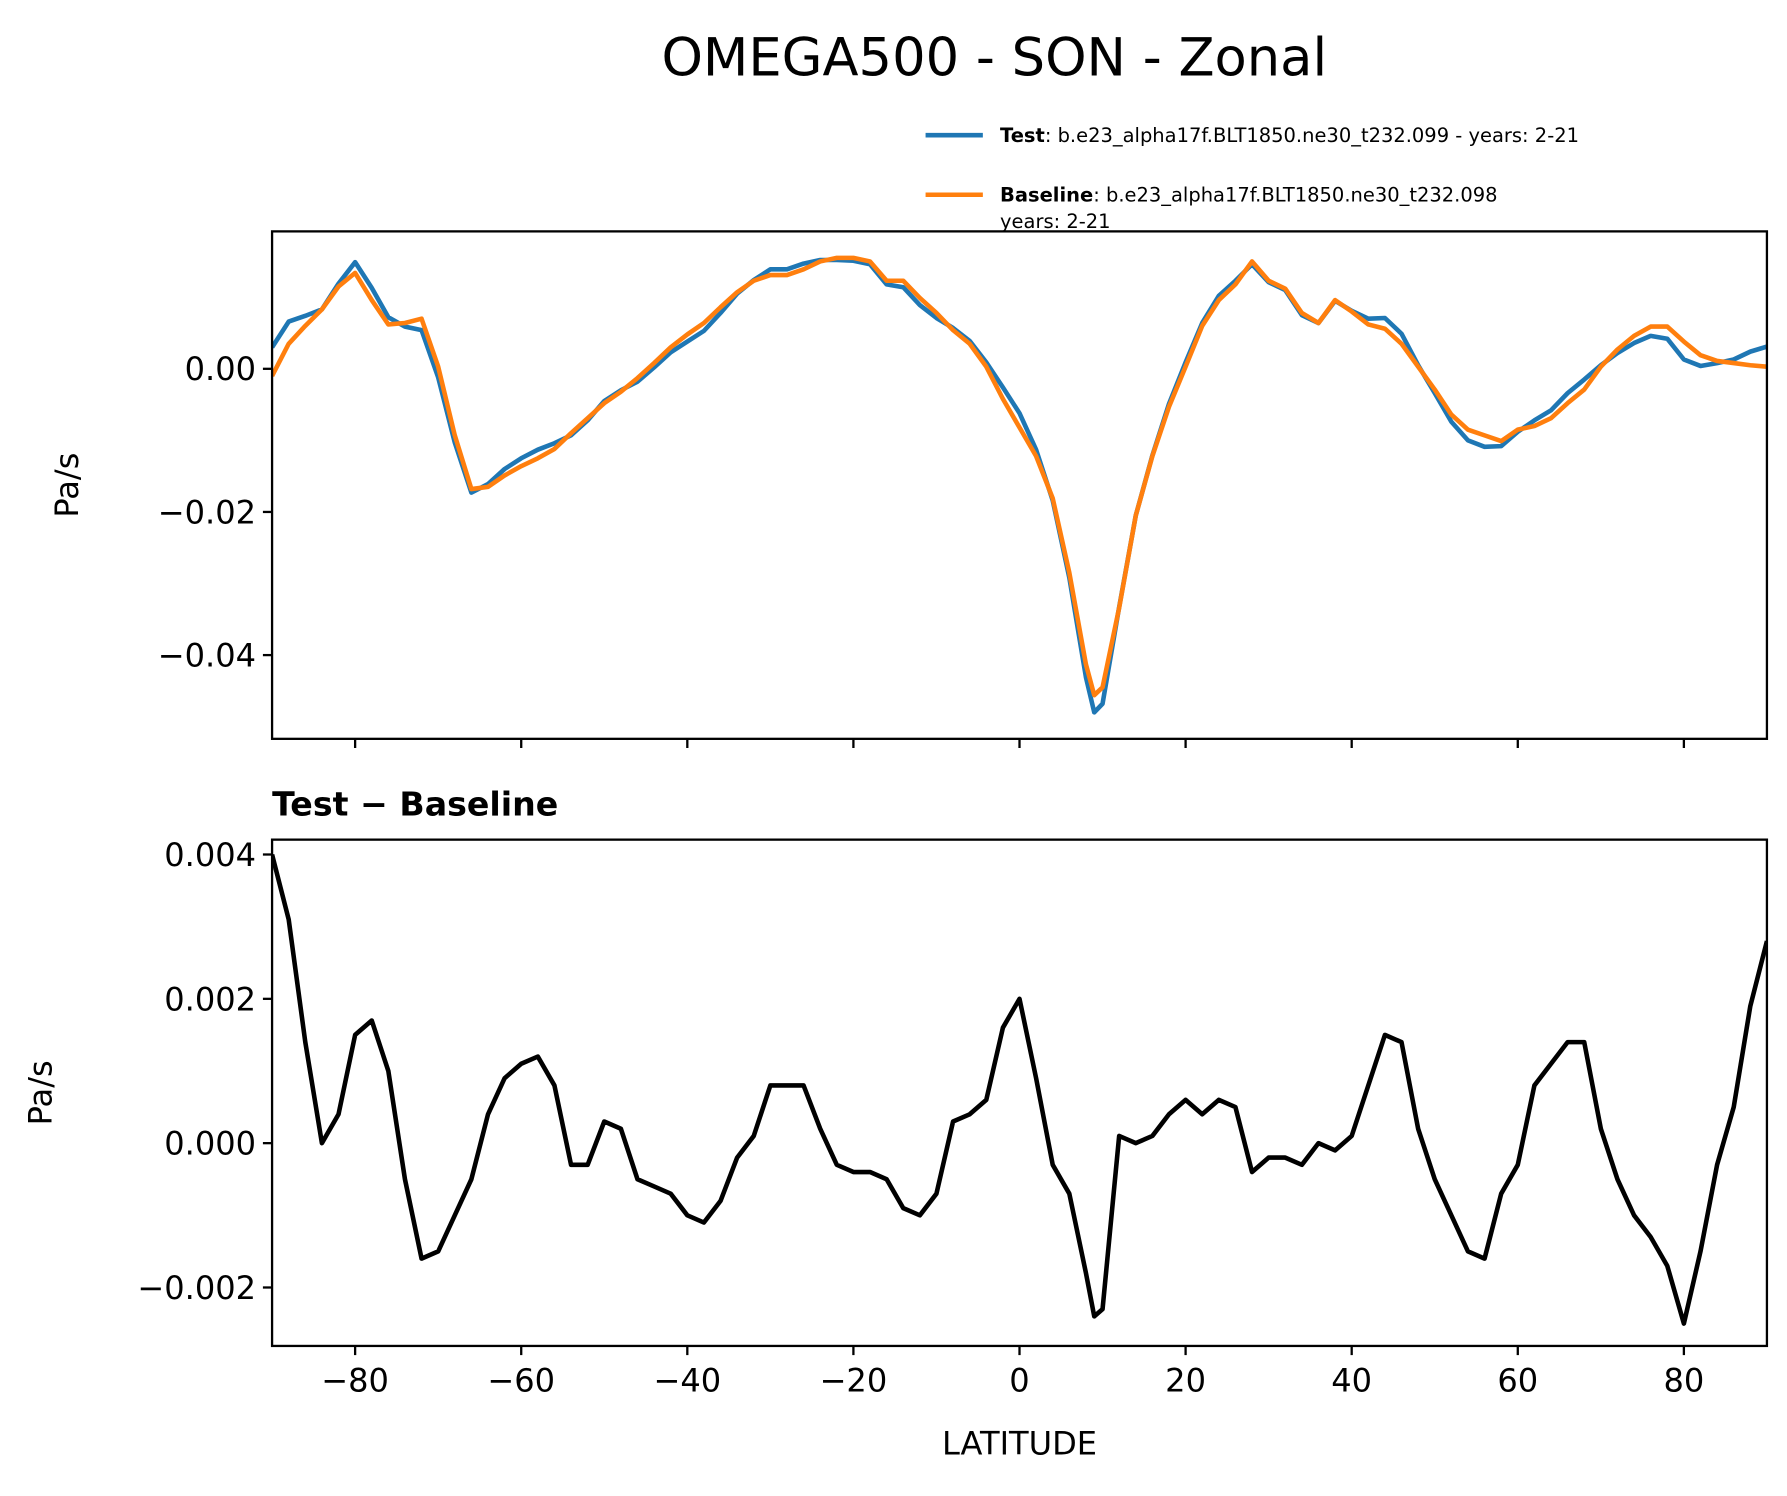 The image size is (1787, 1496). I want to click on x-axis-label: LATITUDE, so click(1019, 1444).